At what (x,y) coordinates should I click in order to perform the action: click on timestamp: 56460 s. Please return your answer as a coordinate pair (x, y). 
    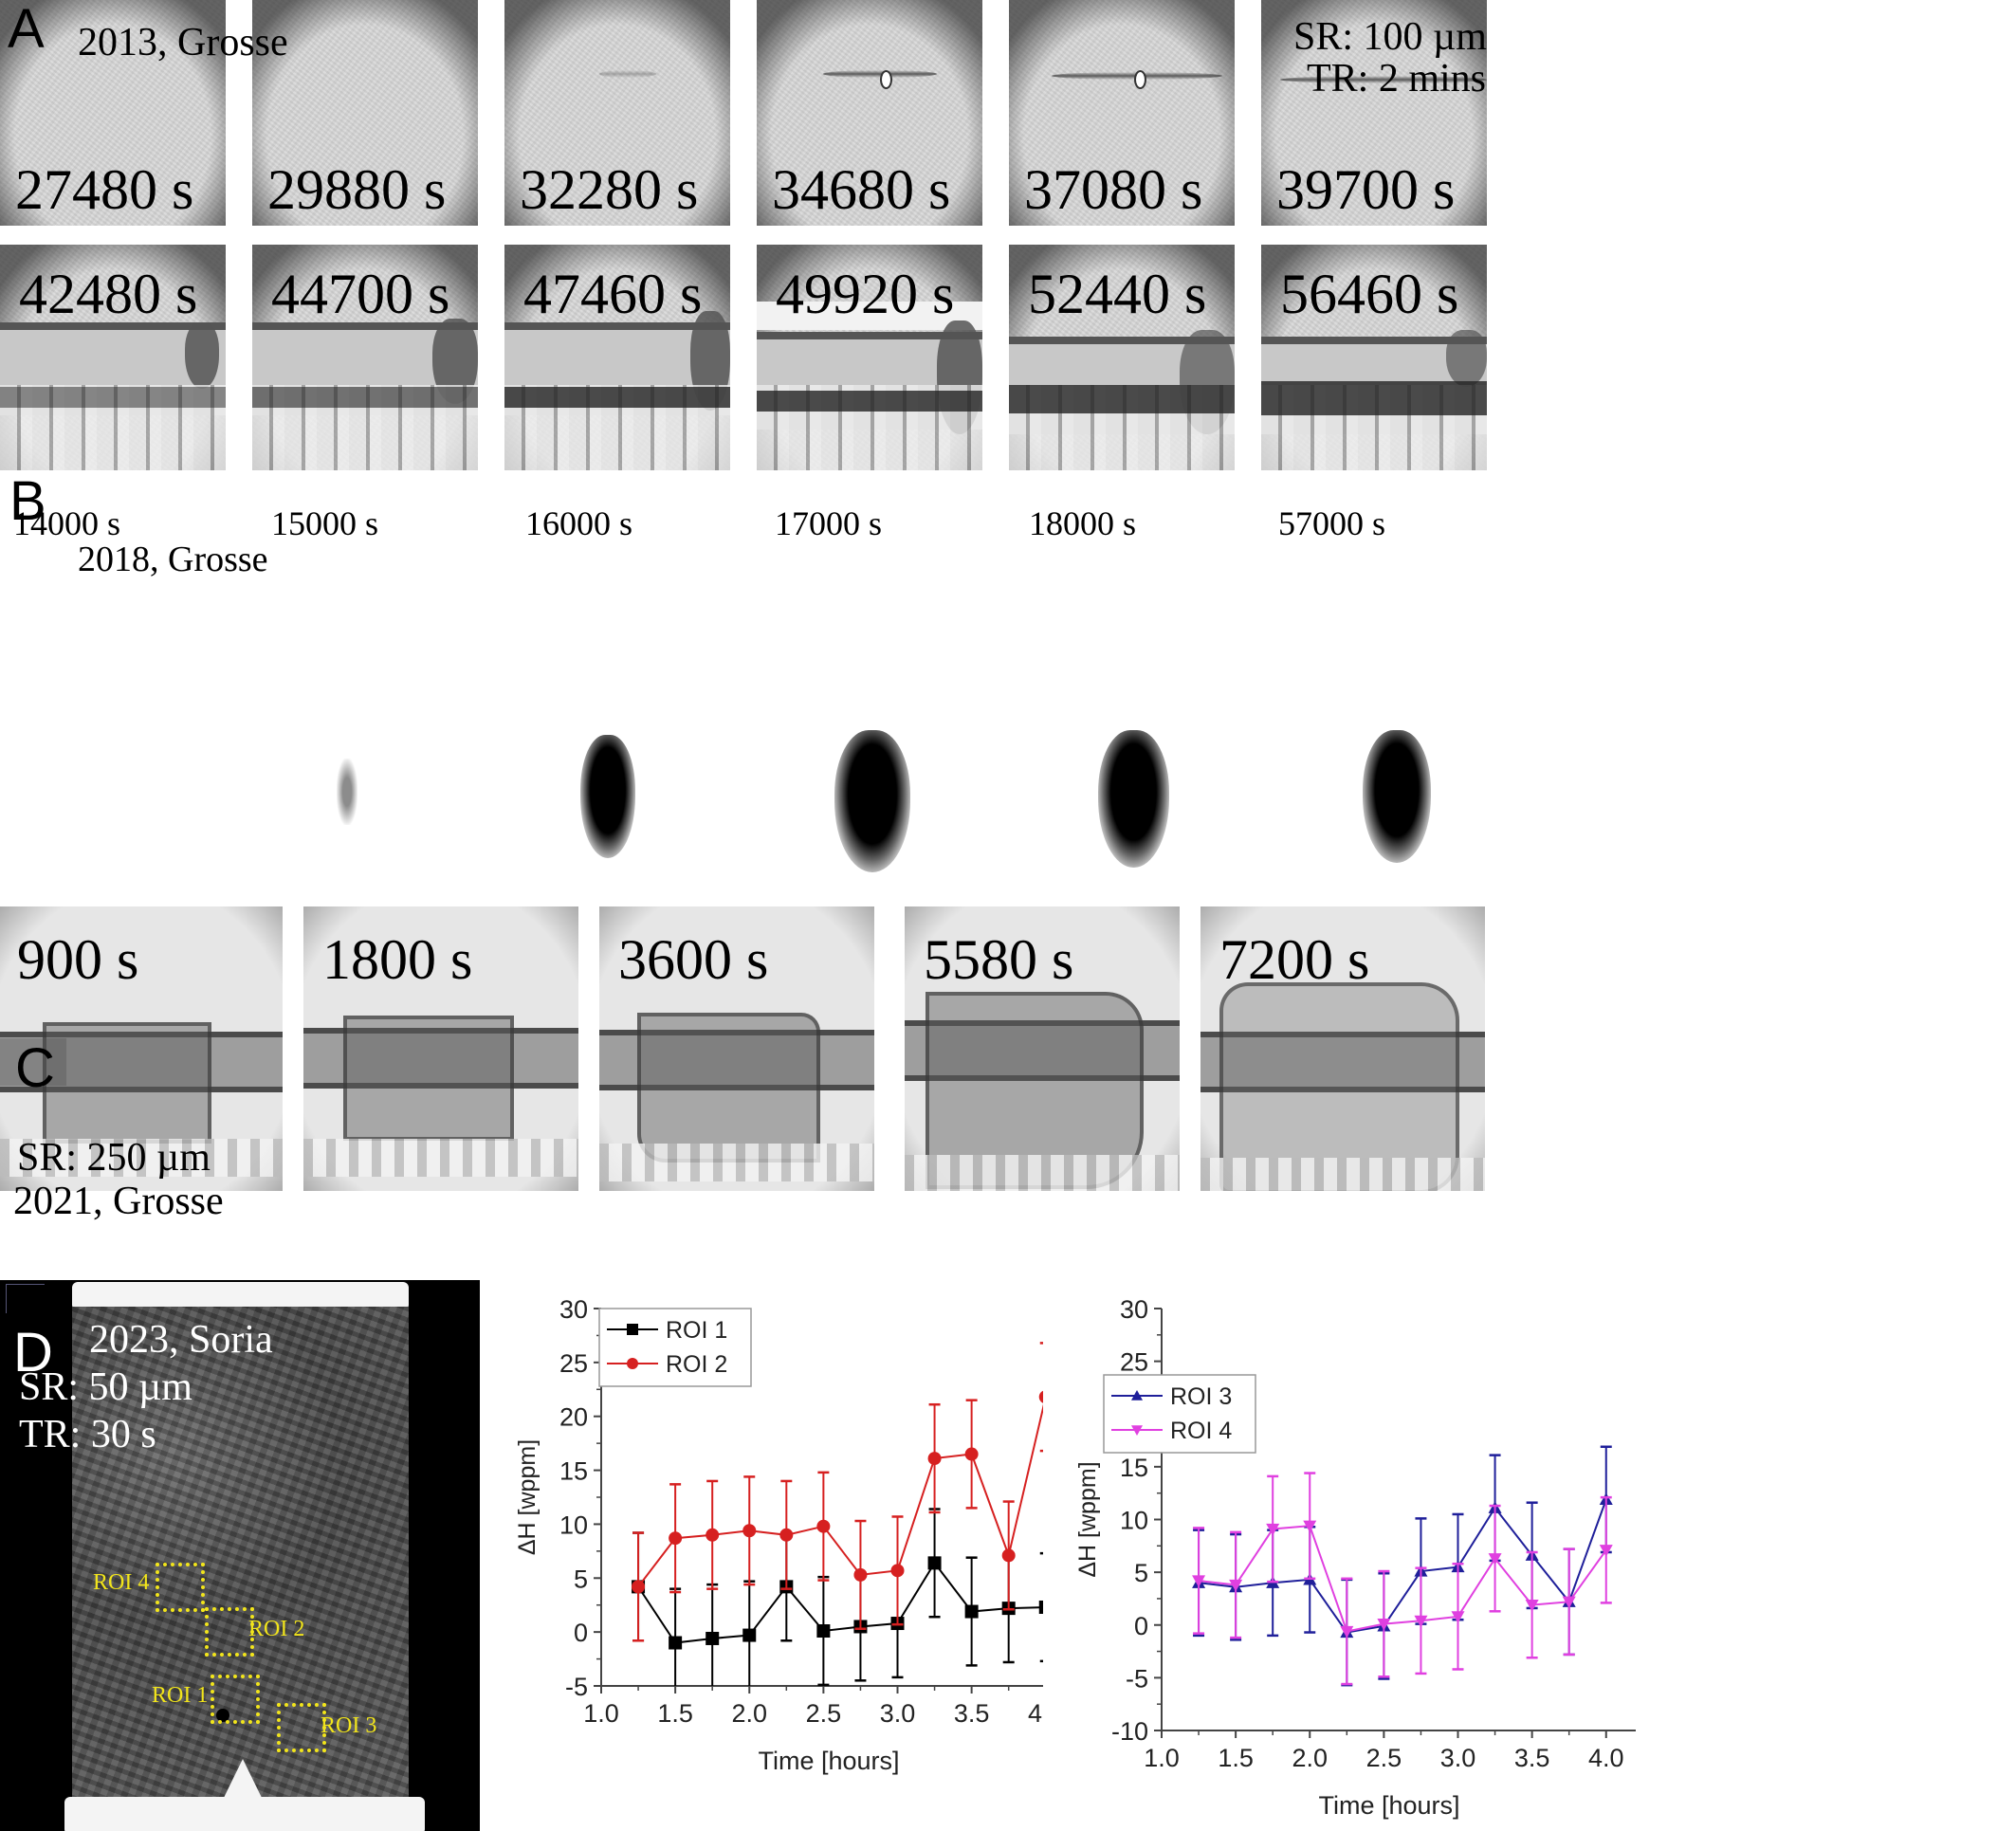
    Looking at the image, I should click on (1369, 294).